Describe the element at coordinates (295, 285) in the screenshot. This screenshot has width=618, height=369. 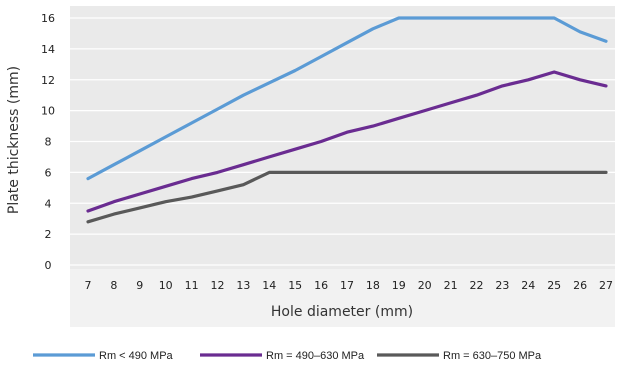
I see `x-tick-label: 15` at that location.